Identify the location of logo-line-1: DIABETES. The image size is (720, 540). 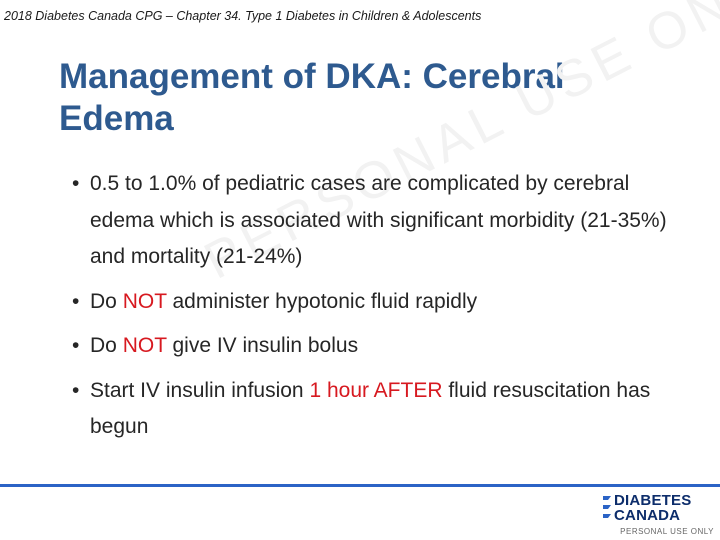
(653, 500).